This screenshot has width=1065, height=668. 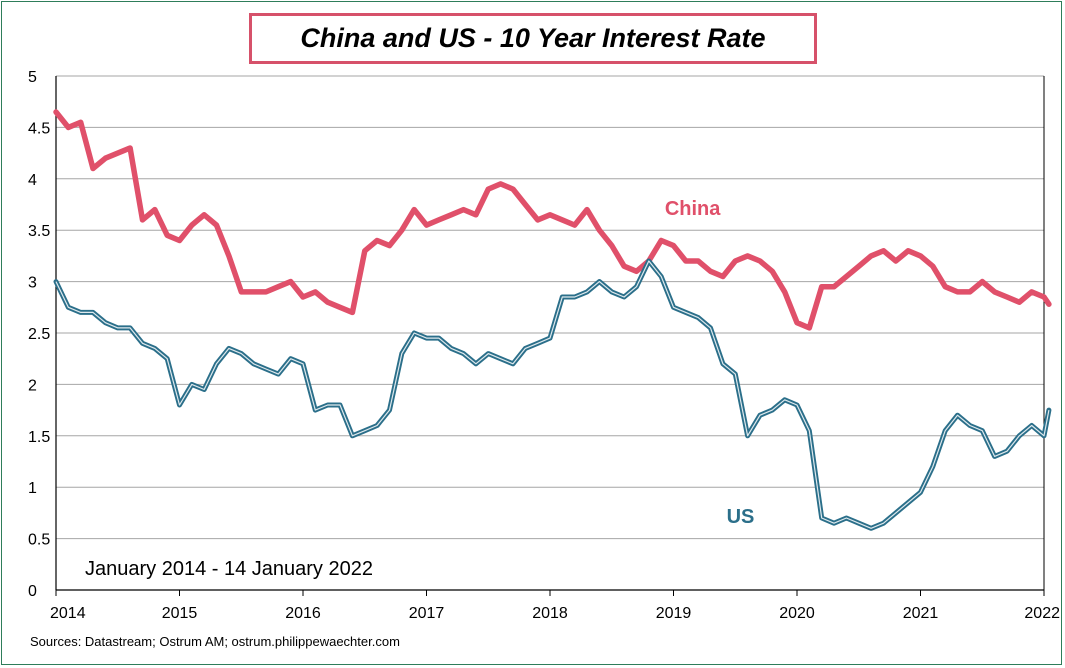 I want to click on x-tick-label: 2020, so click(x=797, y=613).